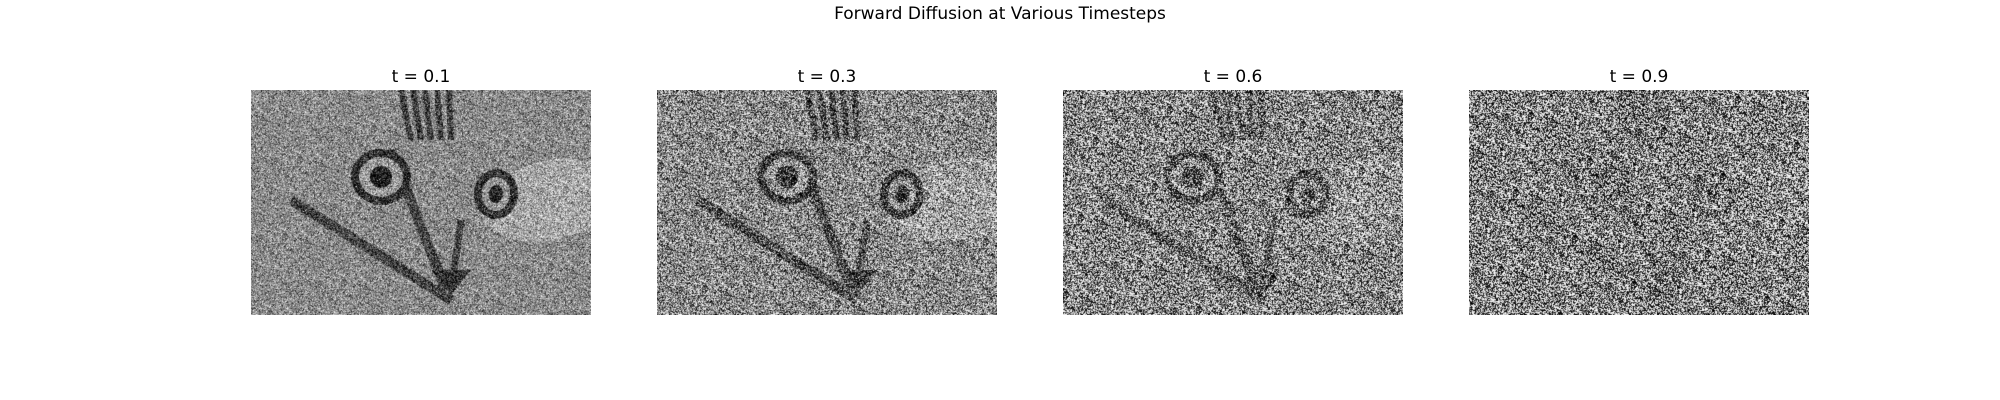 This screenshot has width=2000, height=400. I want to click on panel-title: t = 0.6, so click(1233, 77).